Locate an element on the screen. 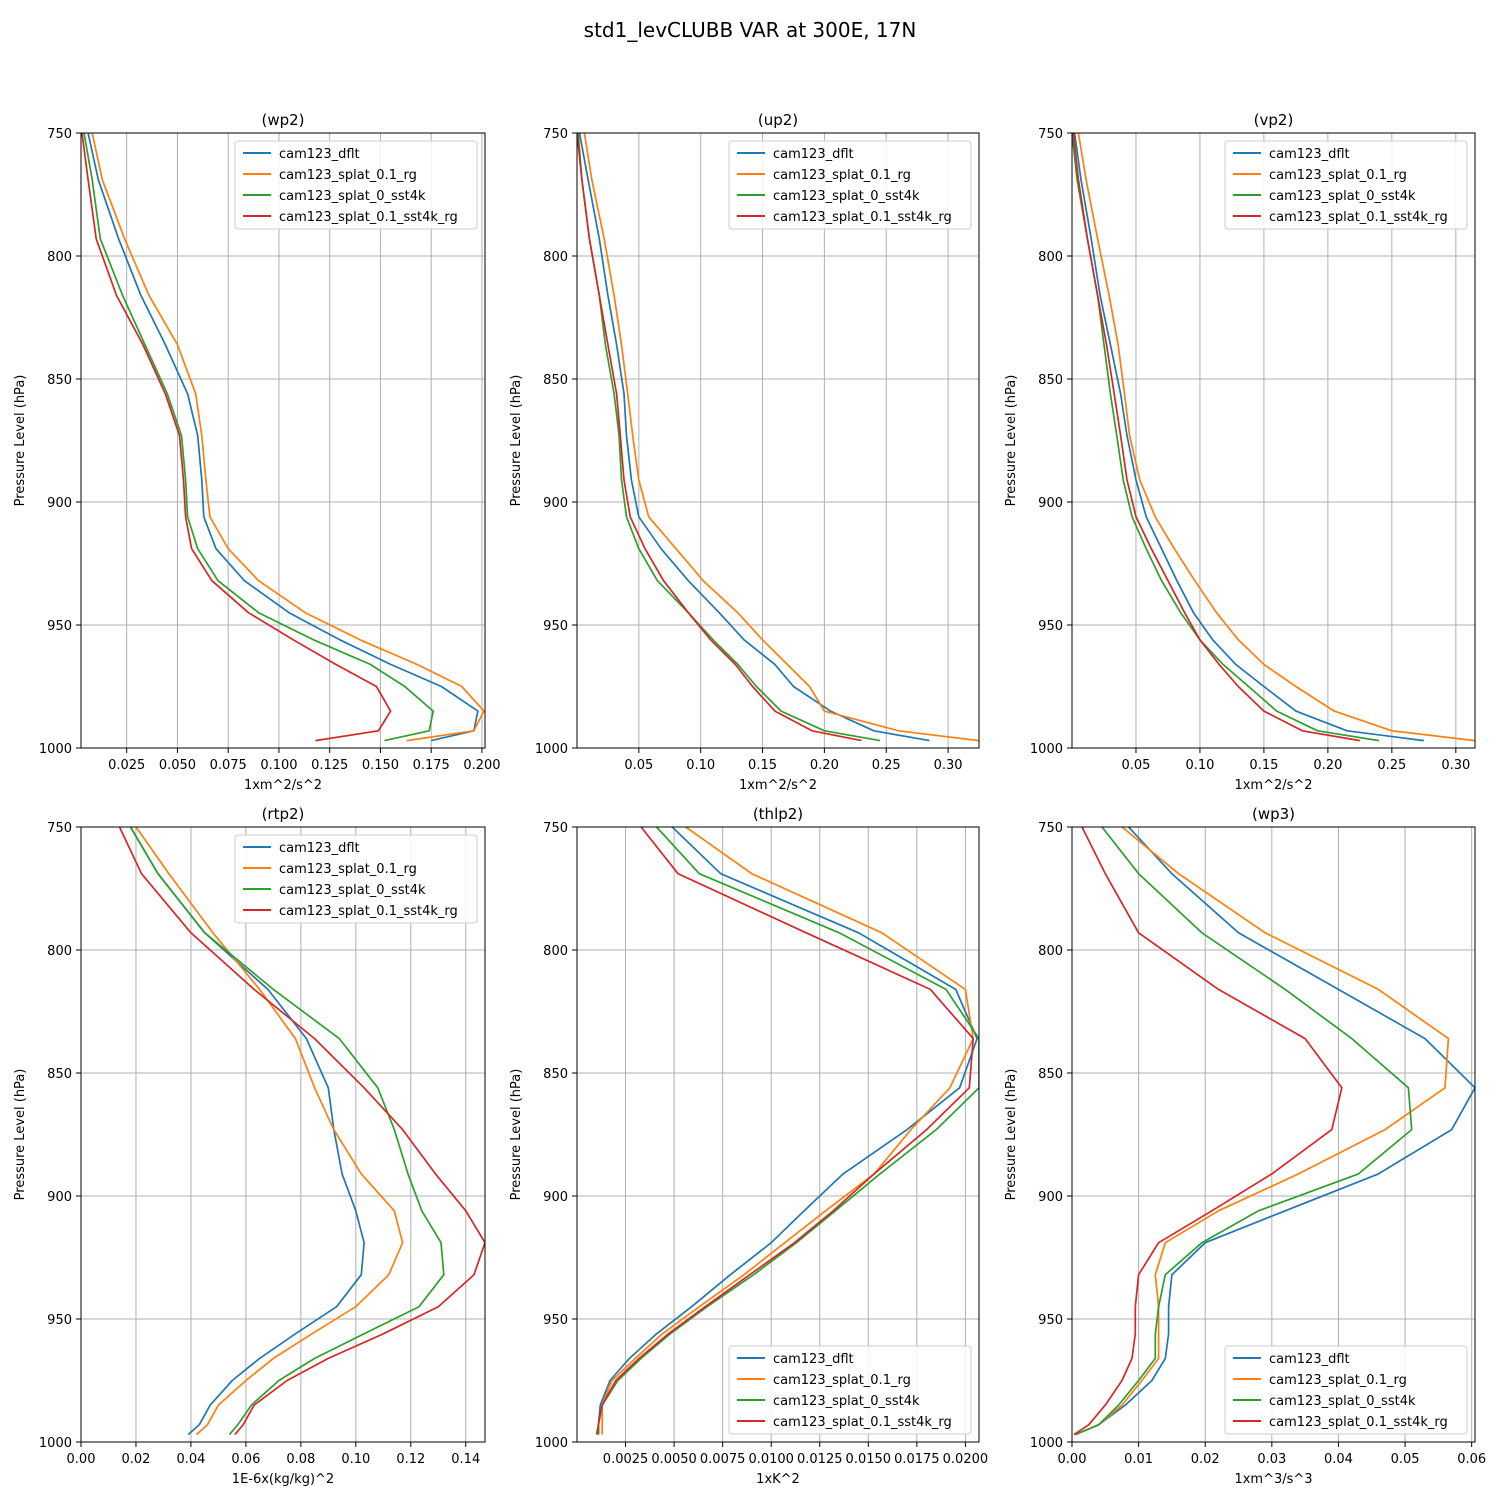 The image size is (1500, 1500). panel-title: (vp2) is located at coordinates (1274, 120).